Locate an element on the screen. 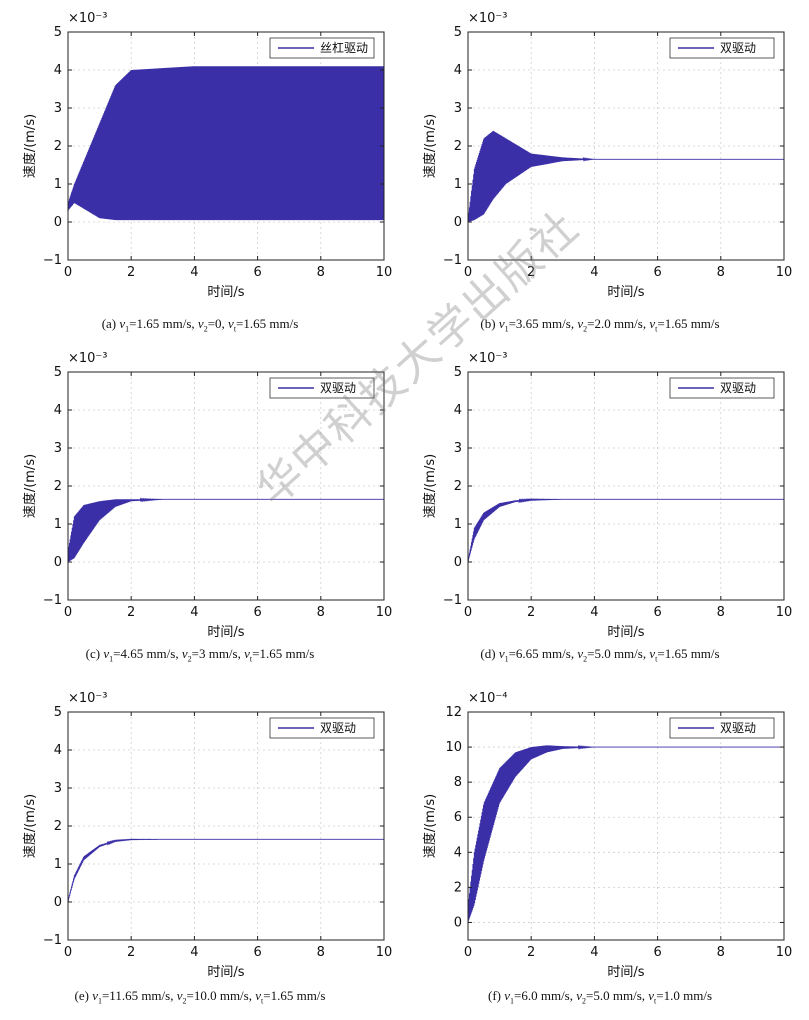 The width and height of the screenshot is (809, 1020). chart-svg-f: 0 2 4 6 8 10 0 2 4 6 8 10 12 ×10⁻⁴ 时间/s 速度/(m/s) 双驱动 is located at coordinates (607, 835).